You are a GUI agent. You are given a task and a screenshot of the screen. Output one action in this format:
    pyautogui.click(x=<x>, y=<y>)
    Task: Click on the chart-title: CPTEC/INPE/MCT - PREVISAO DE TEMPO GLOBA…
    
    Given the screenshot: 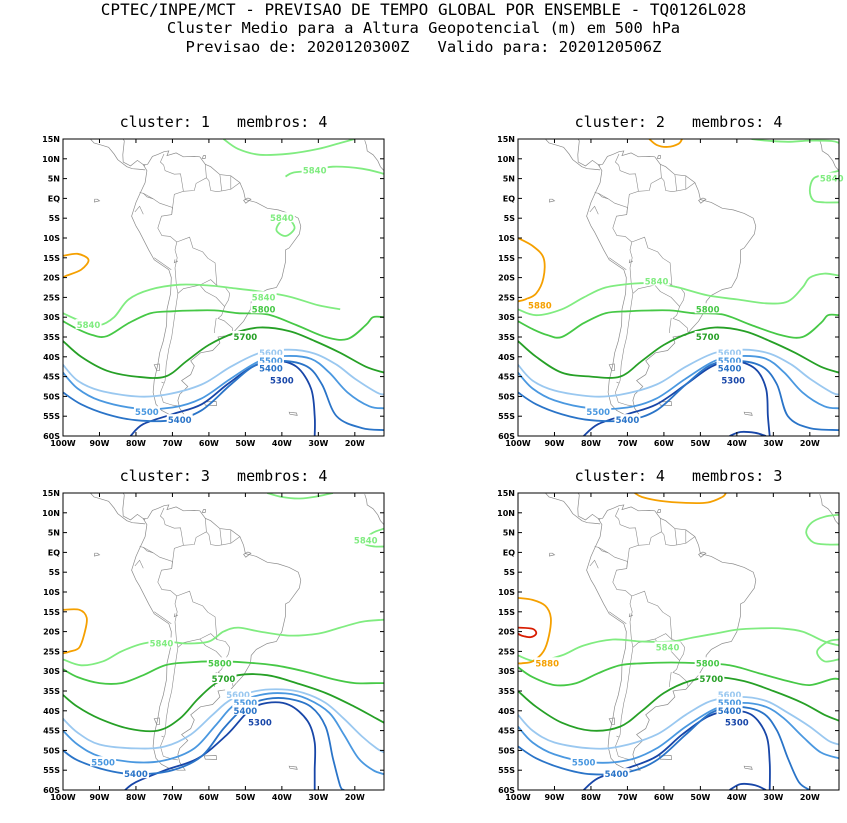 What is the action you would take?
    pyautogui.click(x=423, y=9)
    